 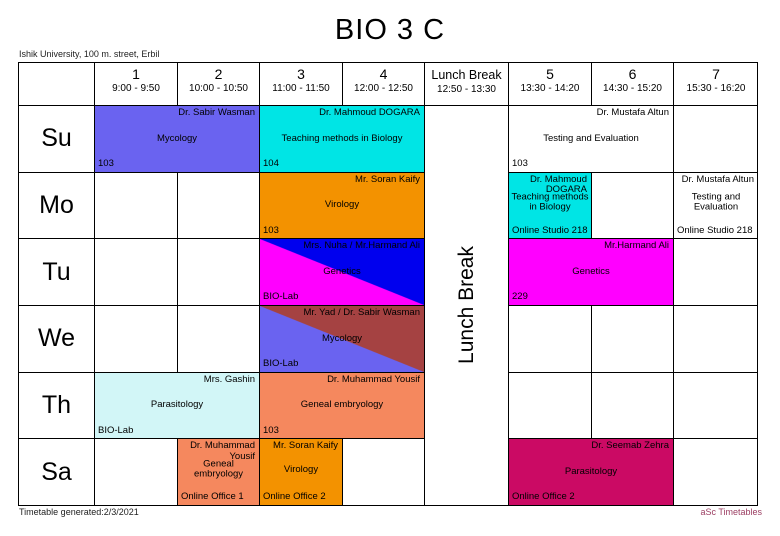 What do you see at coordinates (218, 74) in the screenshot?
I see `period-number: 2` at bounding box center [218, 74].